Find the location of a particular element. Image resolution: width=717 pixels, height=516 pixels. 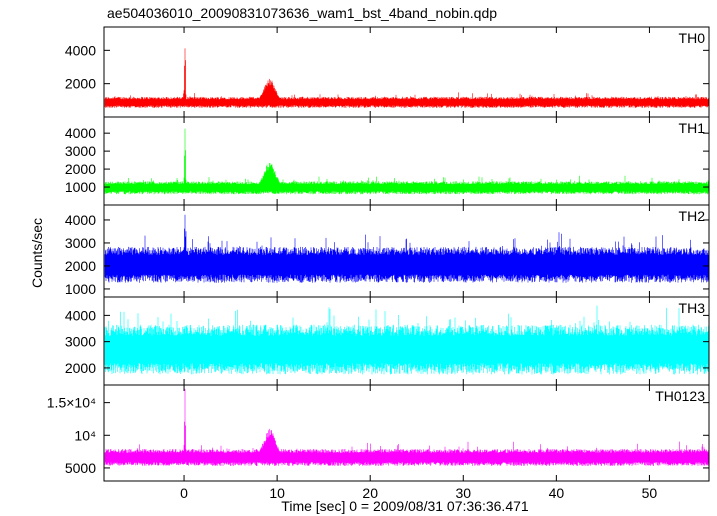

series-th0 is located at coordinates (406, 78).